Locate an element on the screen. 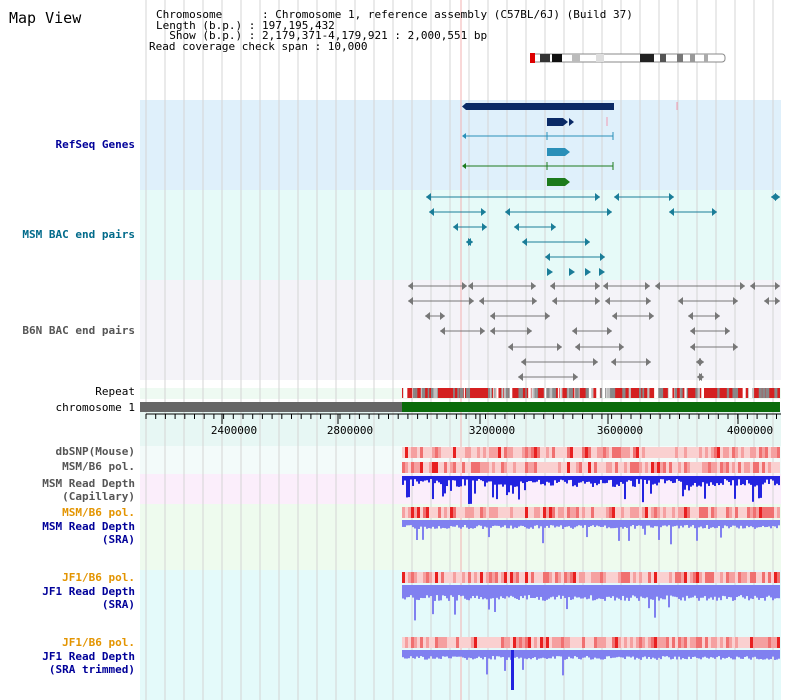 This screenshot has width=800, height=700. track-label-b6n-bac: B6N BAC end pairs is located at coordinates (78, 330).